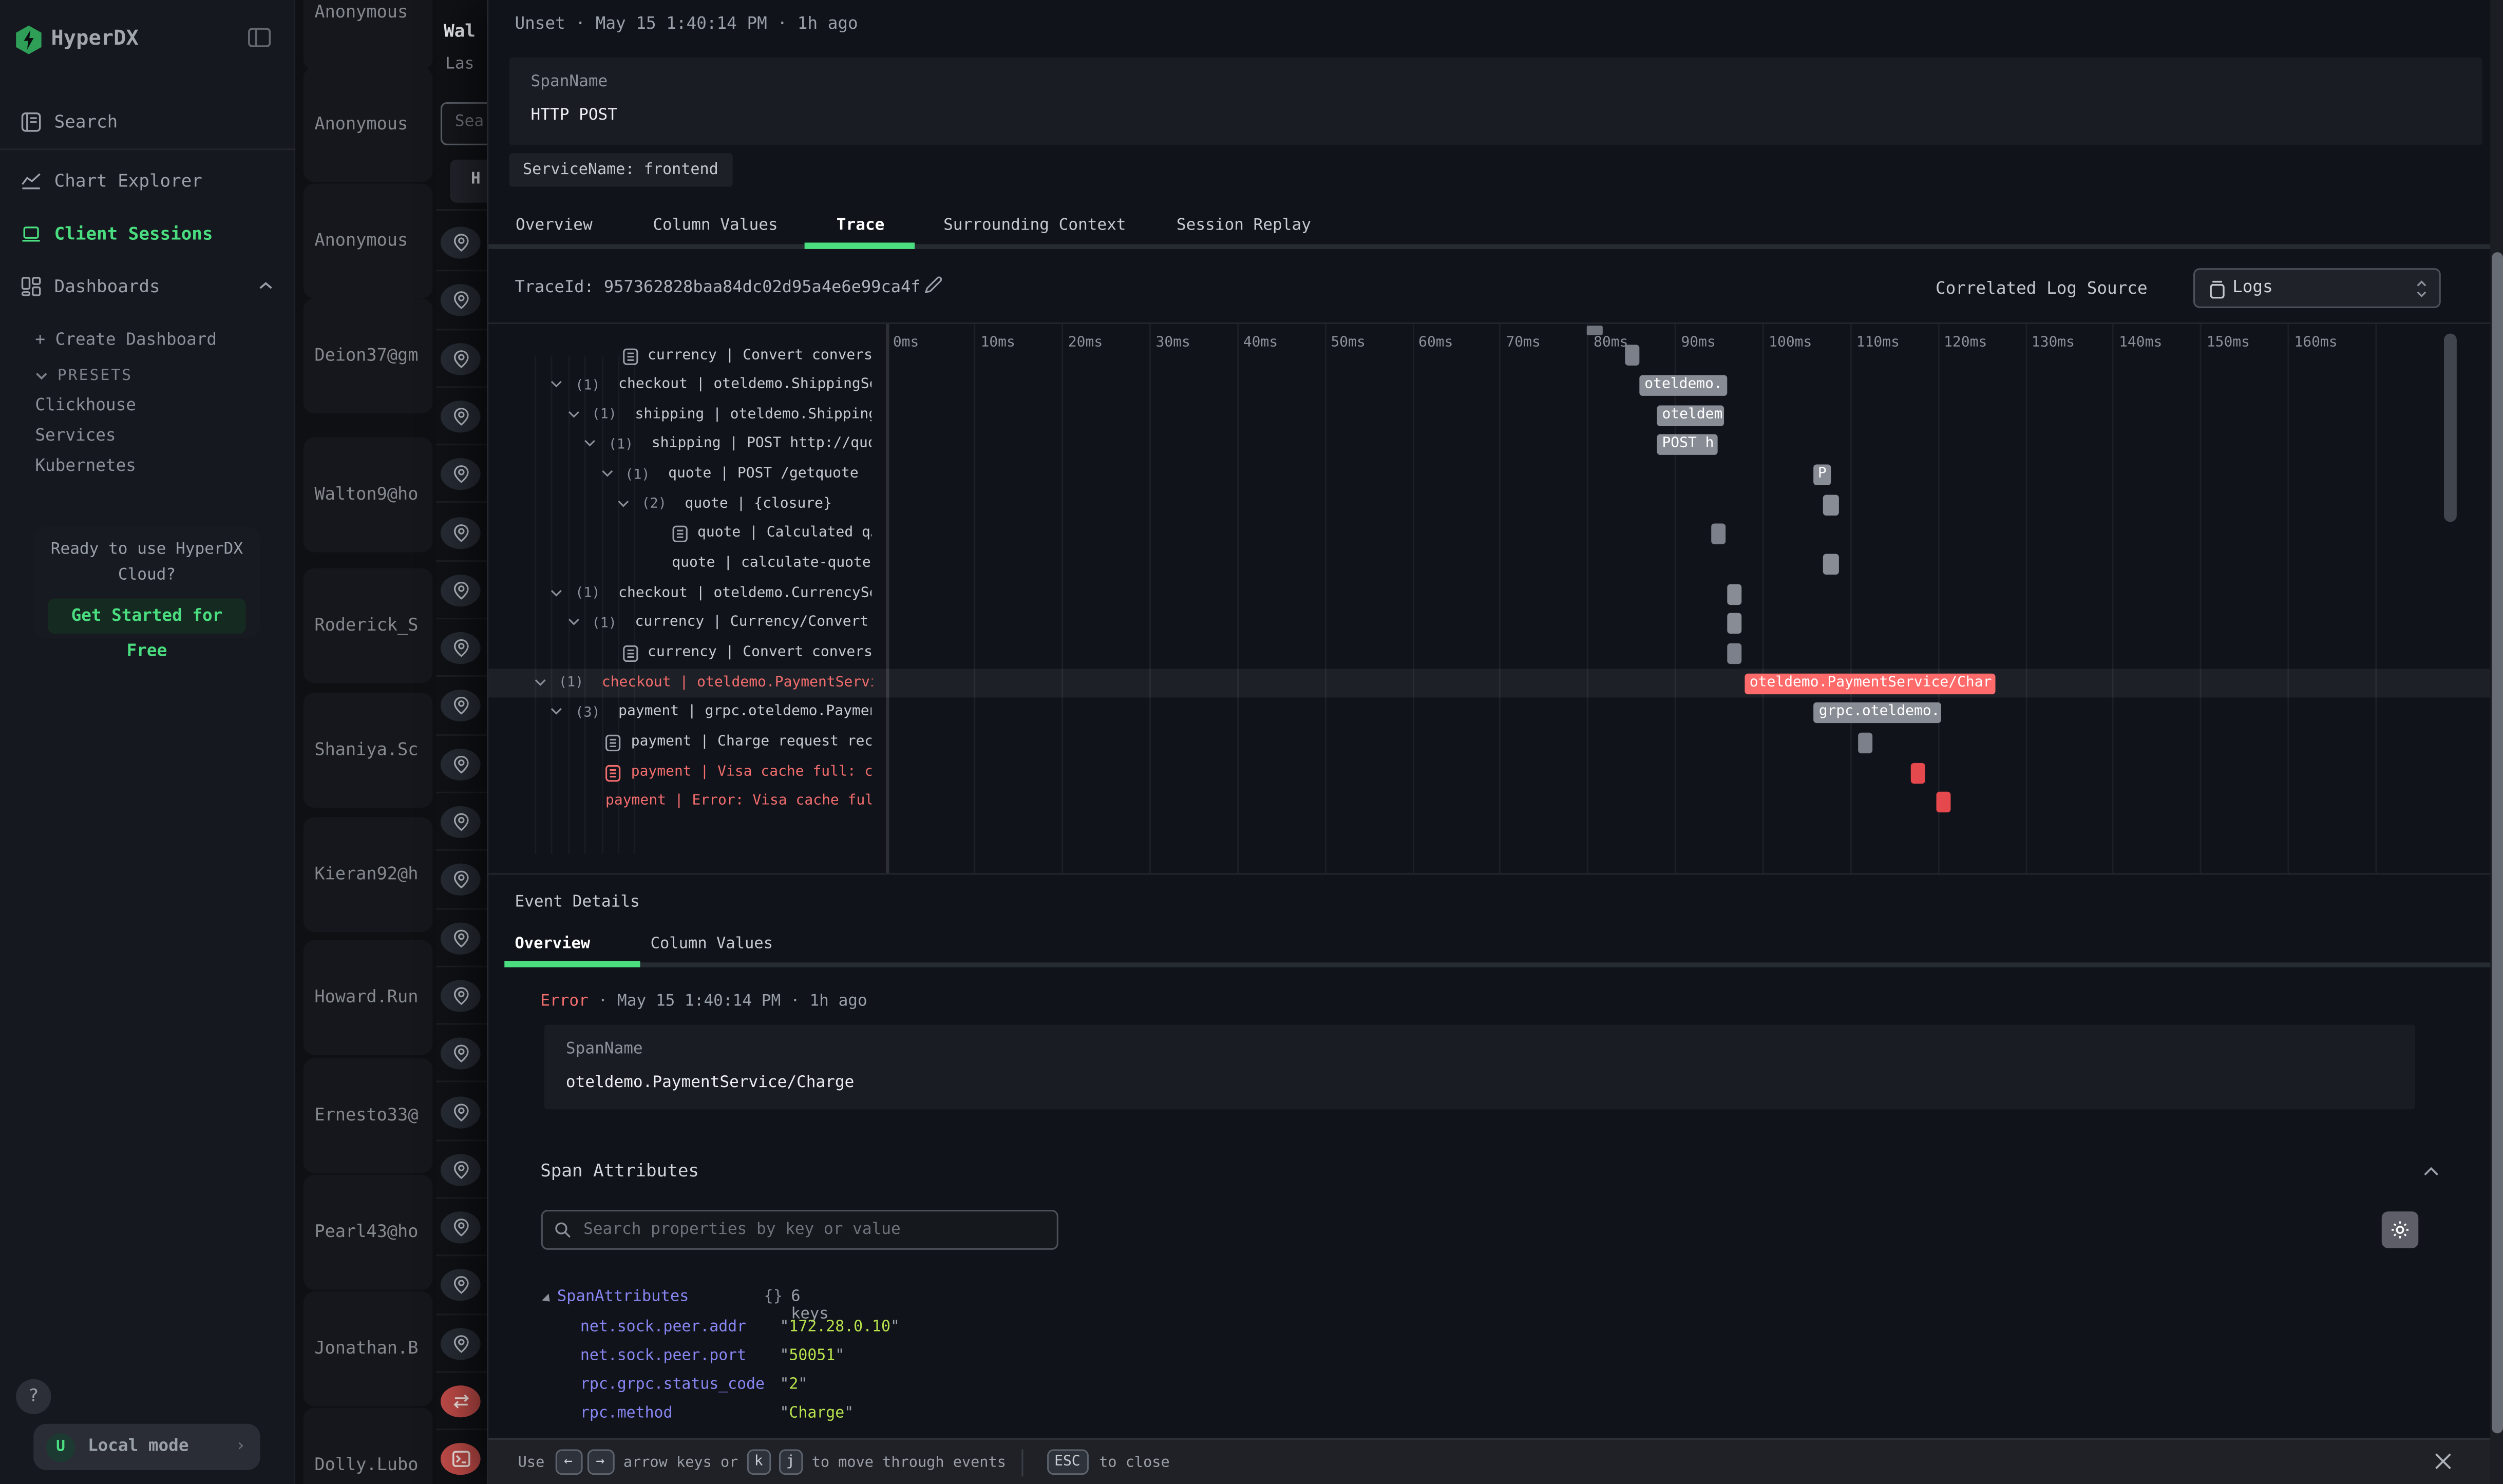  Describe the element at coordinates (75, 436) in the screenshot. I see `preset-services: Services` at that location.